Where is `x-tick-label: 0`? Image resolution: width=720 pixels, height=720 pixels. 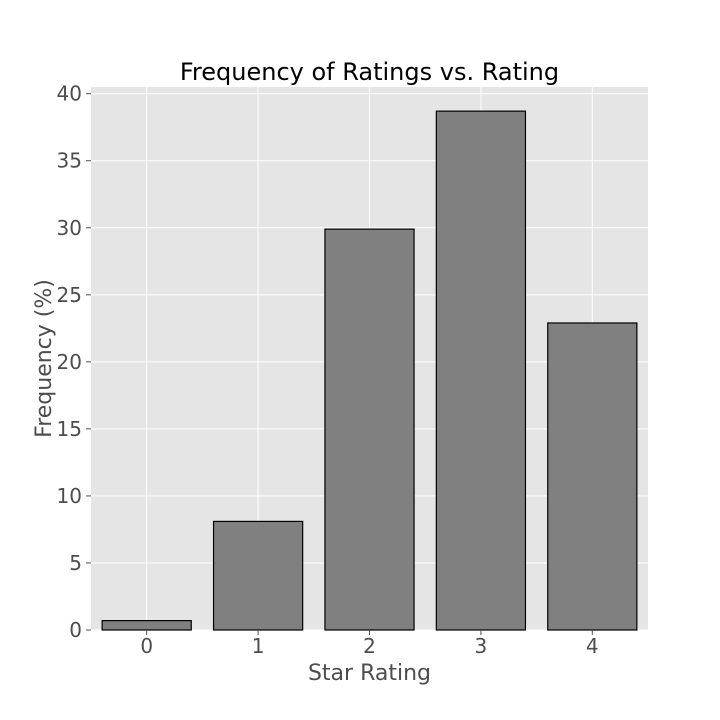
x-tick-label: 0 is located at coordinates (146, 646).